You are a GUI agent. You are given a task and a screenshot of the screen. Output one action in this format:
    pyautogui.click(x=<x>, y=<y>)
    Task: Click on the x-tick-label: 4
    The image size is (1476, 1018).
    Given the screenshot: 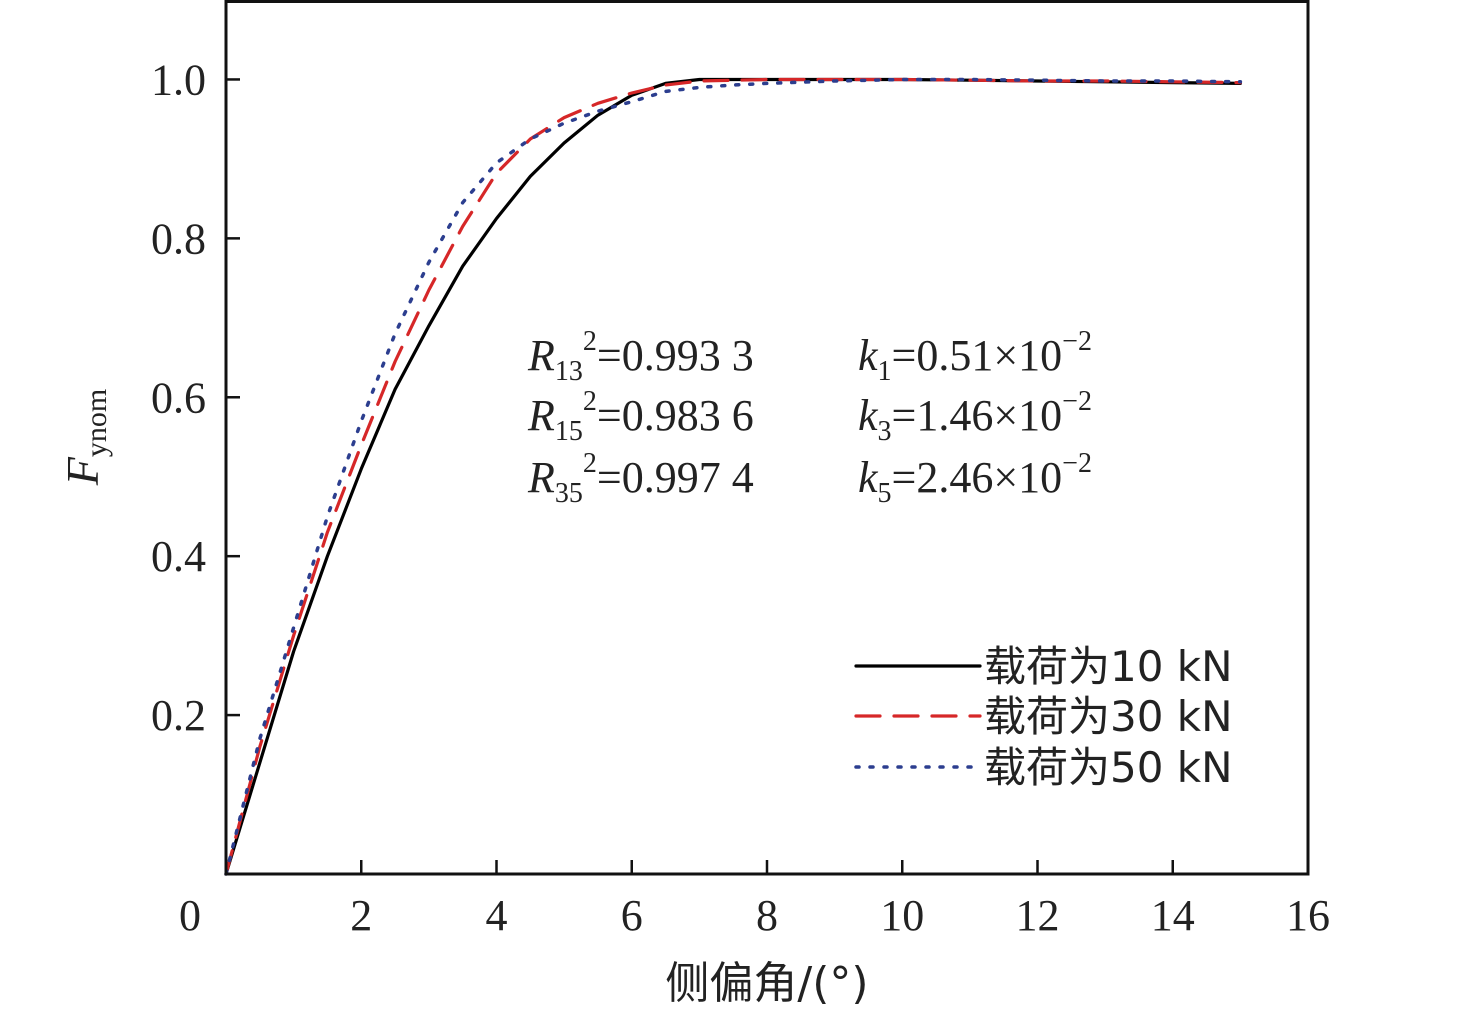 What is the action you would take?
    pyautogui.click(x=497, y=915)
    